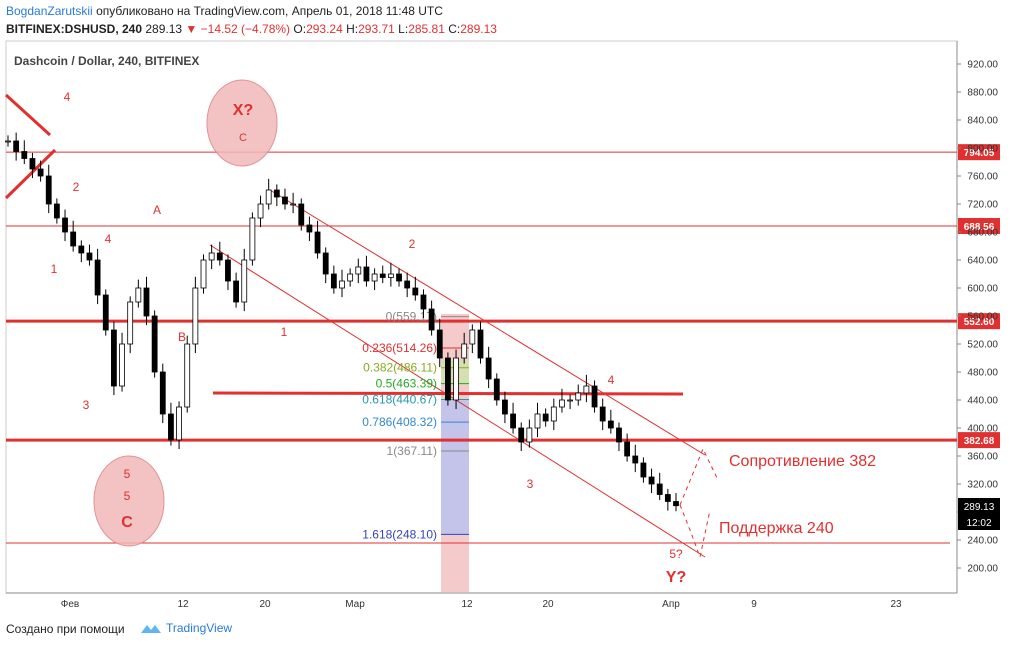 This screenshot has height=649, width=1015. Describe the element at coordinates (982, 485) in the screenshot. I see `y-tick-label: 320.00` at that location.